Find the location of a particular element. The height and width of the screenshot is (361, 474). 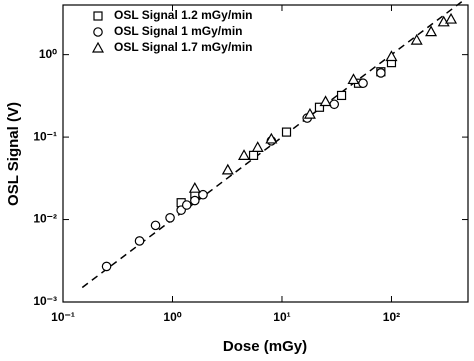

y-tick-label: 10⁻³ is located at coordinates (45, 301).